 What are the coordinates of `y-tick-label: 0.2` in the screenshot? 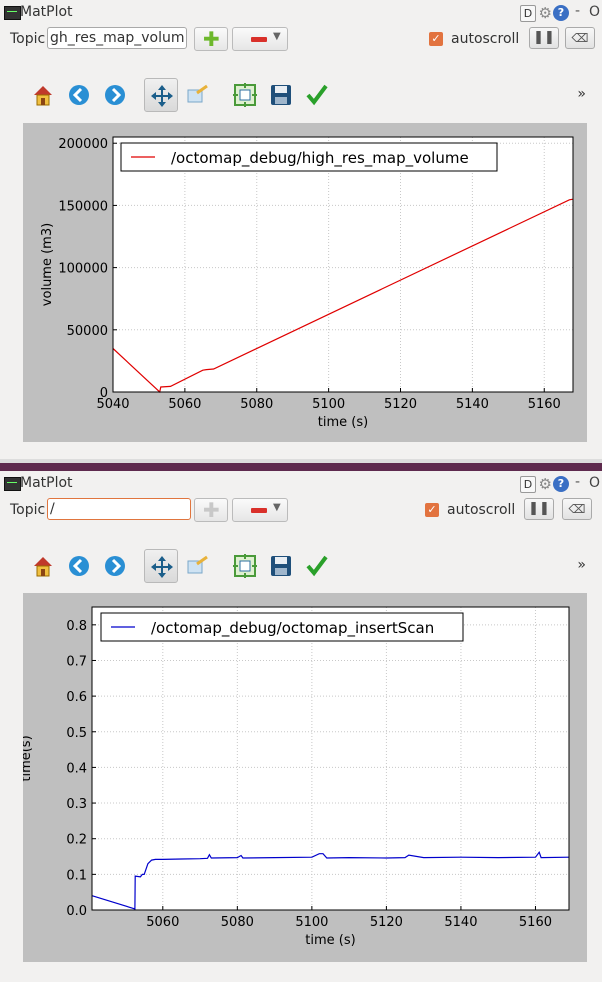 It's located at (76, 840).